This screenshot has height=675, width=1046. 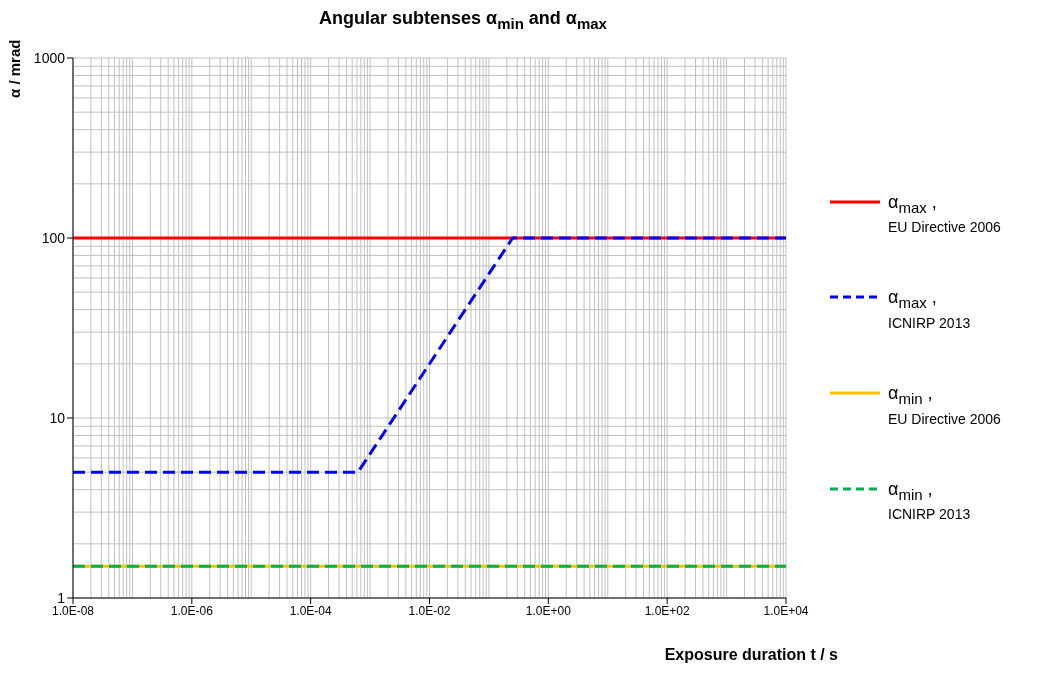 What do you see at coordinates (49, 57) in the screenshot?
I see `y-tick-label: 1000` at bounding box center [49, 57].